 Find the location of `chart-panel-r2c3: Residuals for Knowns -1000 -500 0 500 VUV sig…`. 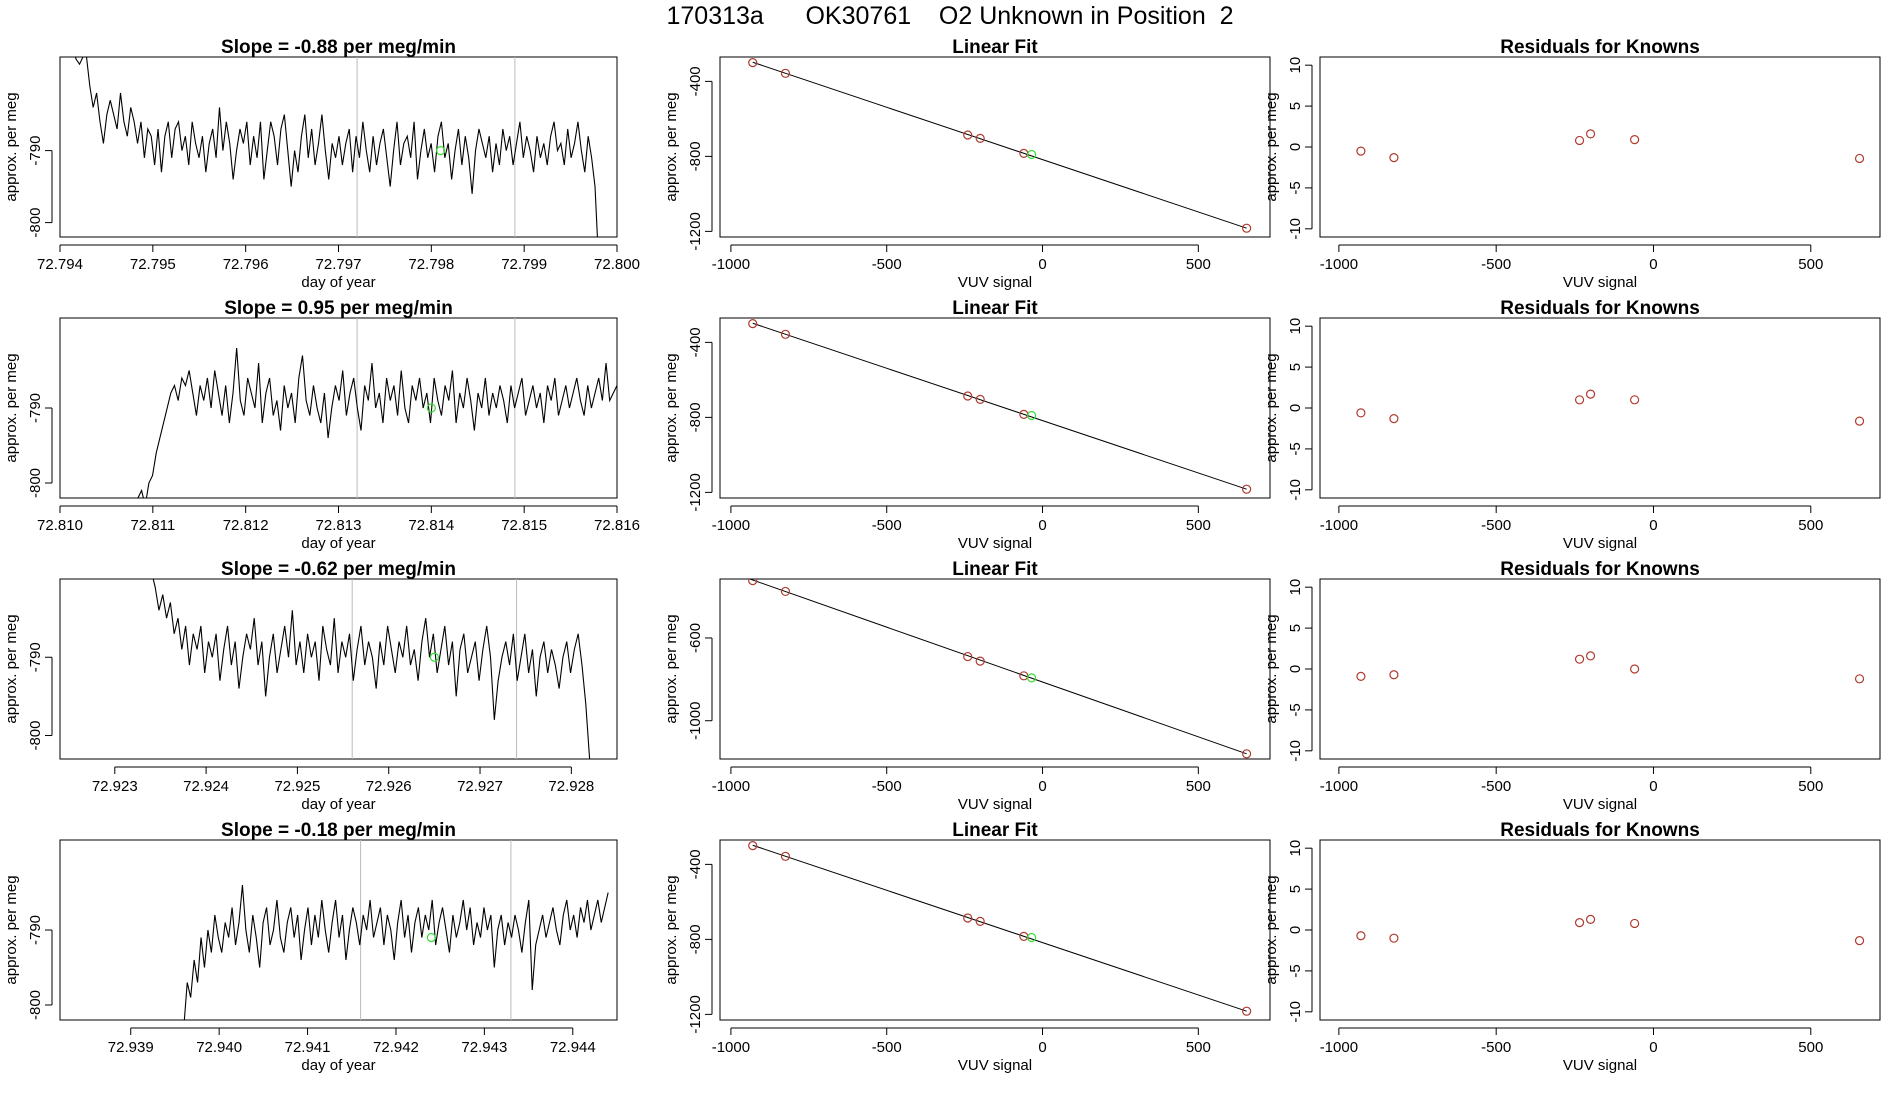

chart-panel-r2c3: Residuals for Knowns -1000 -500 0 500 VUV sig… is located at coordinates (1572, 425).